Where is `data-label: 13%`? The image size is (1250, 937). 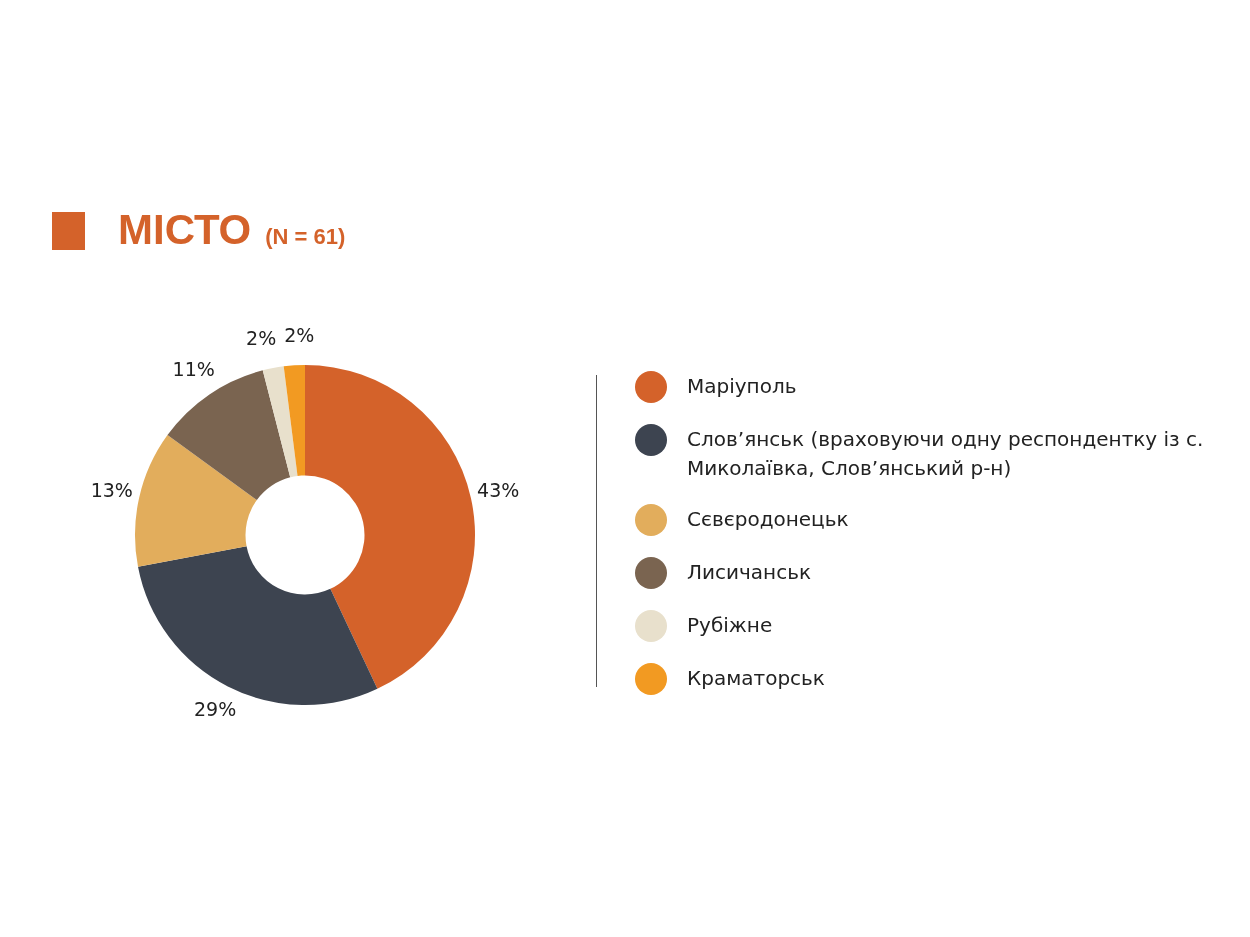
data-label: 13% is located at coordinates (111, 489).